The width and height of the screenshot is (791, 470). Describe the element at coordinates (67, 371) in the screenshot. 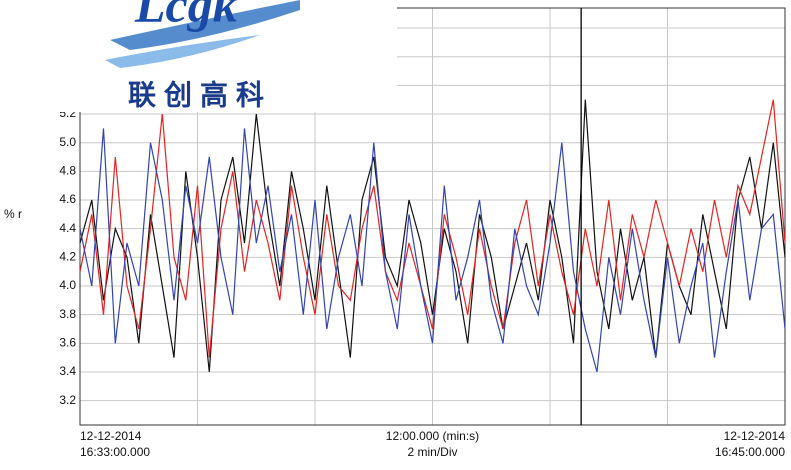

I see `y-tick-label: 3.4` at that location.